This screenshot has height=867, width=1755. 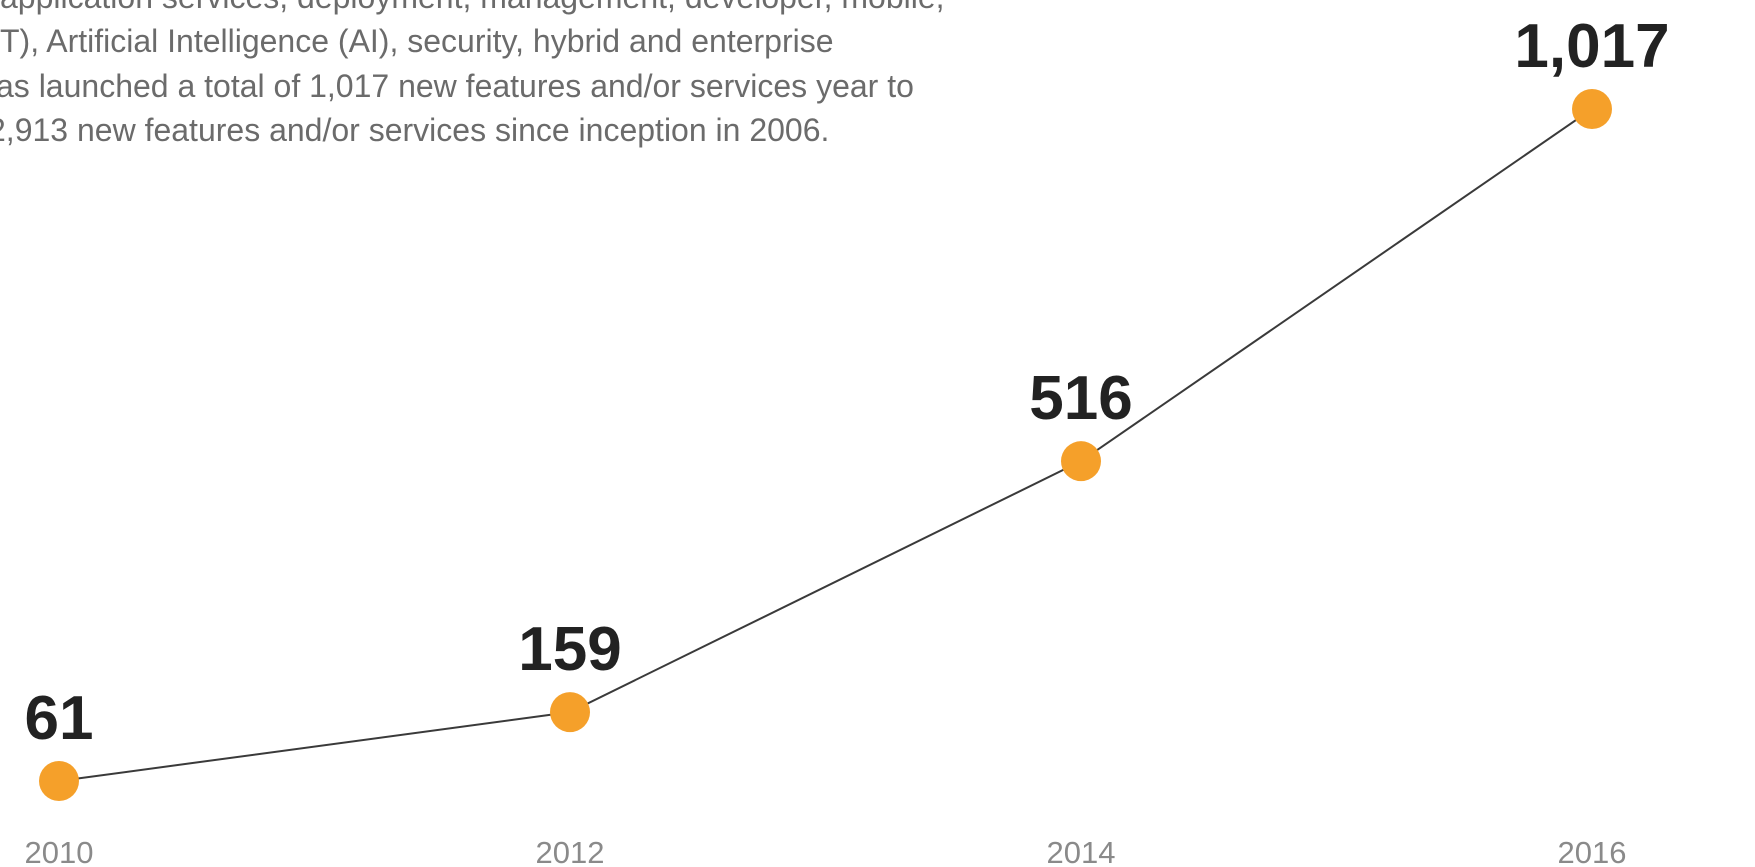 What do you see at coordinates (1592, 851) in the screenshot?
I see `x-tick-label: 2016` at bounding box center [1592, 851].